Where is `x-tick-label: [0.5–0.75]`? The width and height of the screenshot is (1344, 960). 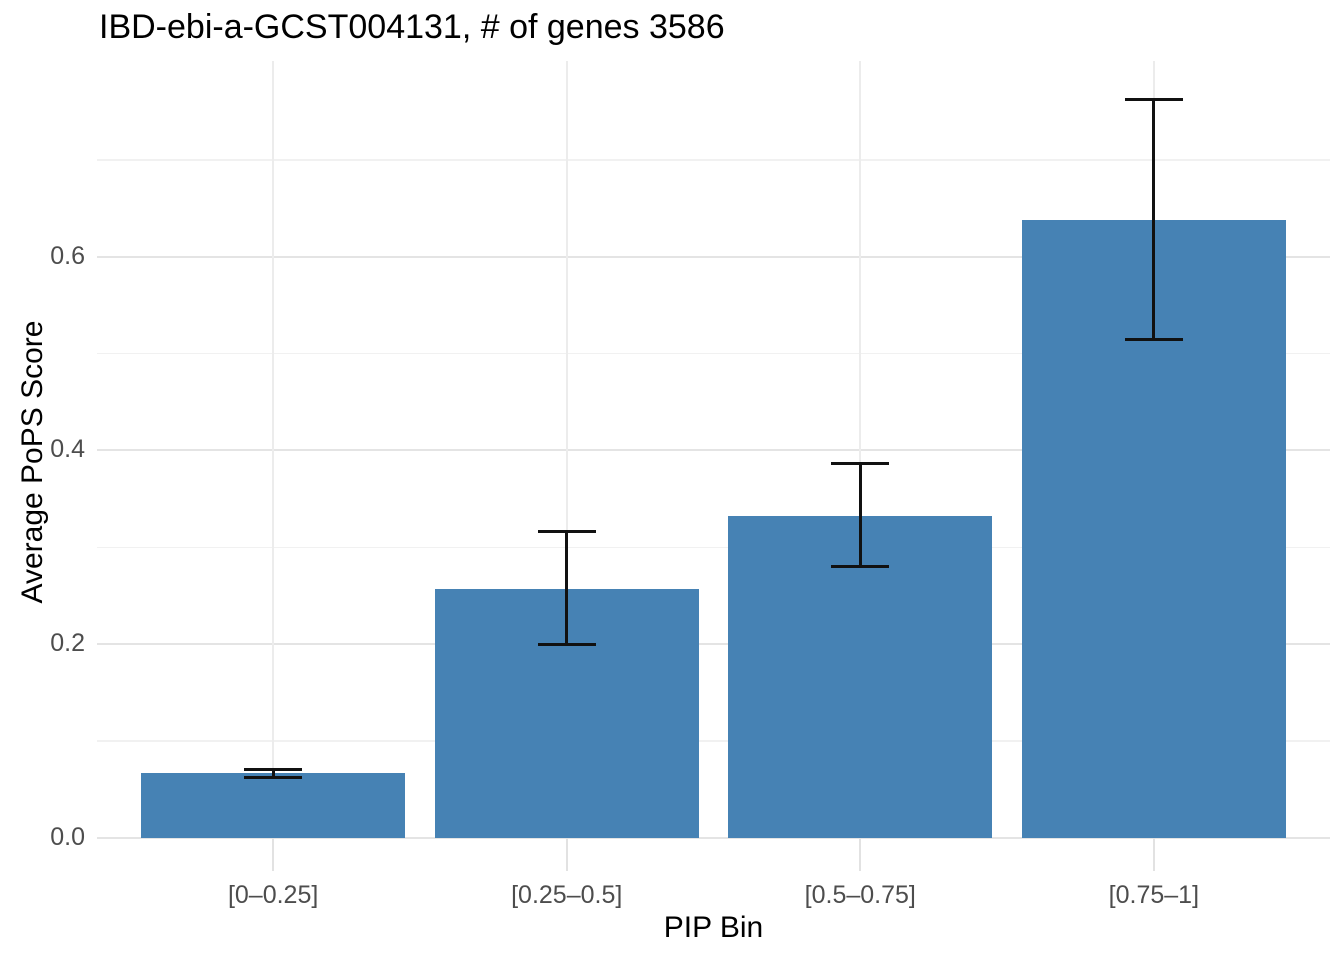
x-tick-label: [0.5–0.75] is located at coordinates (860, 895).